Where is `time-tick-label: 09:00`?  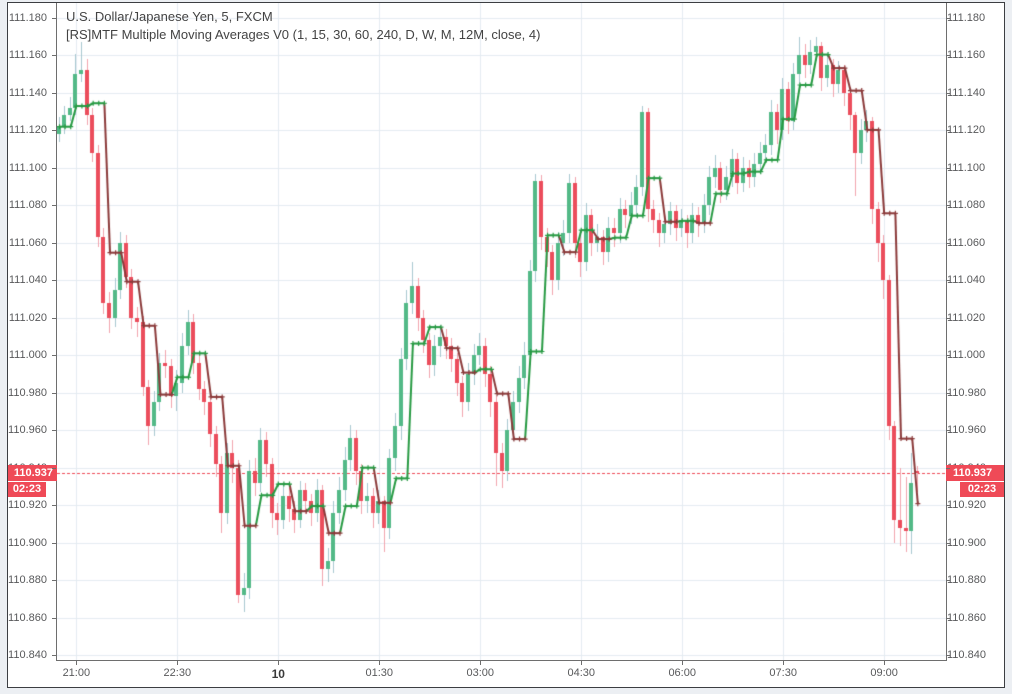
time-tick-label: 09:00 is located at coordinates (884, 673).